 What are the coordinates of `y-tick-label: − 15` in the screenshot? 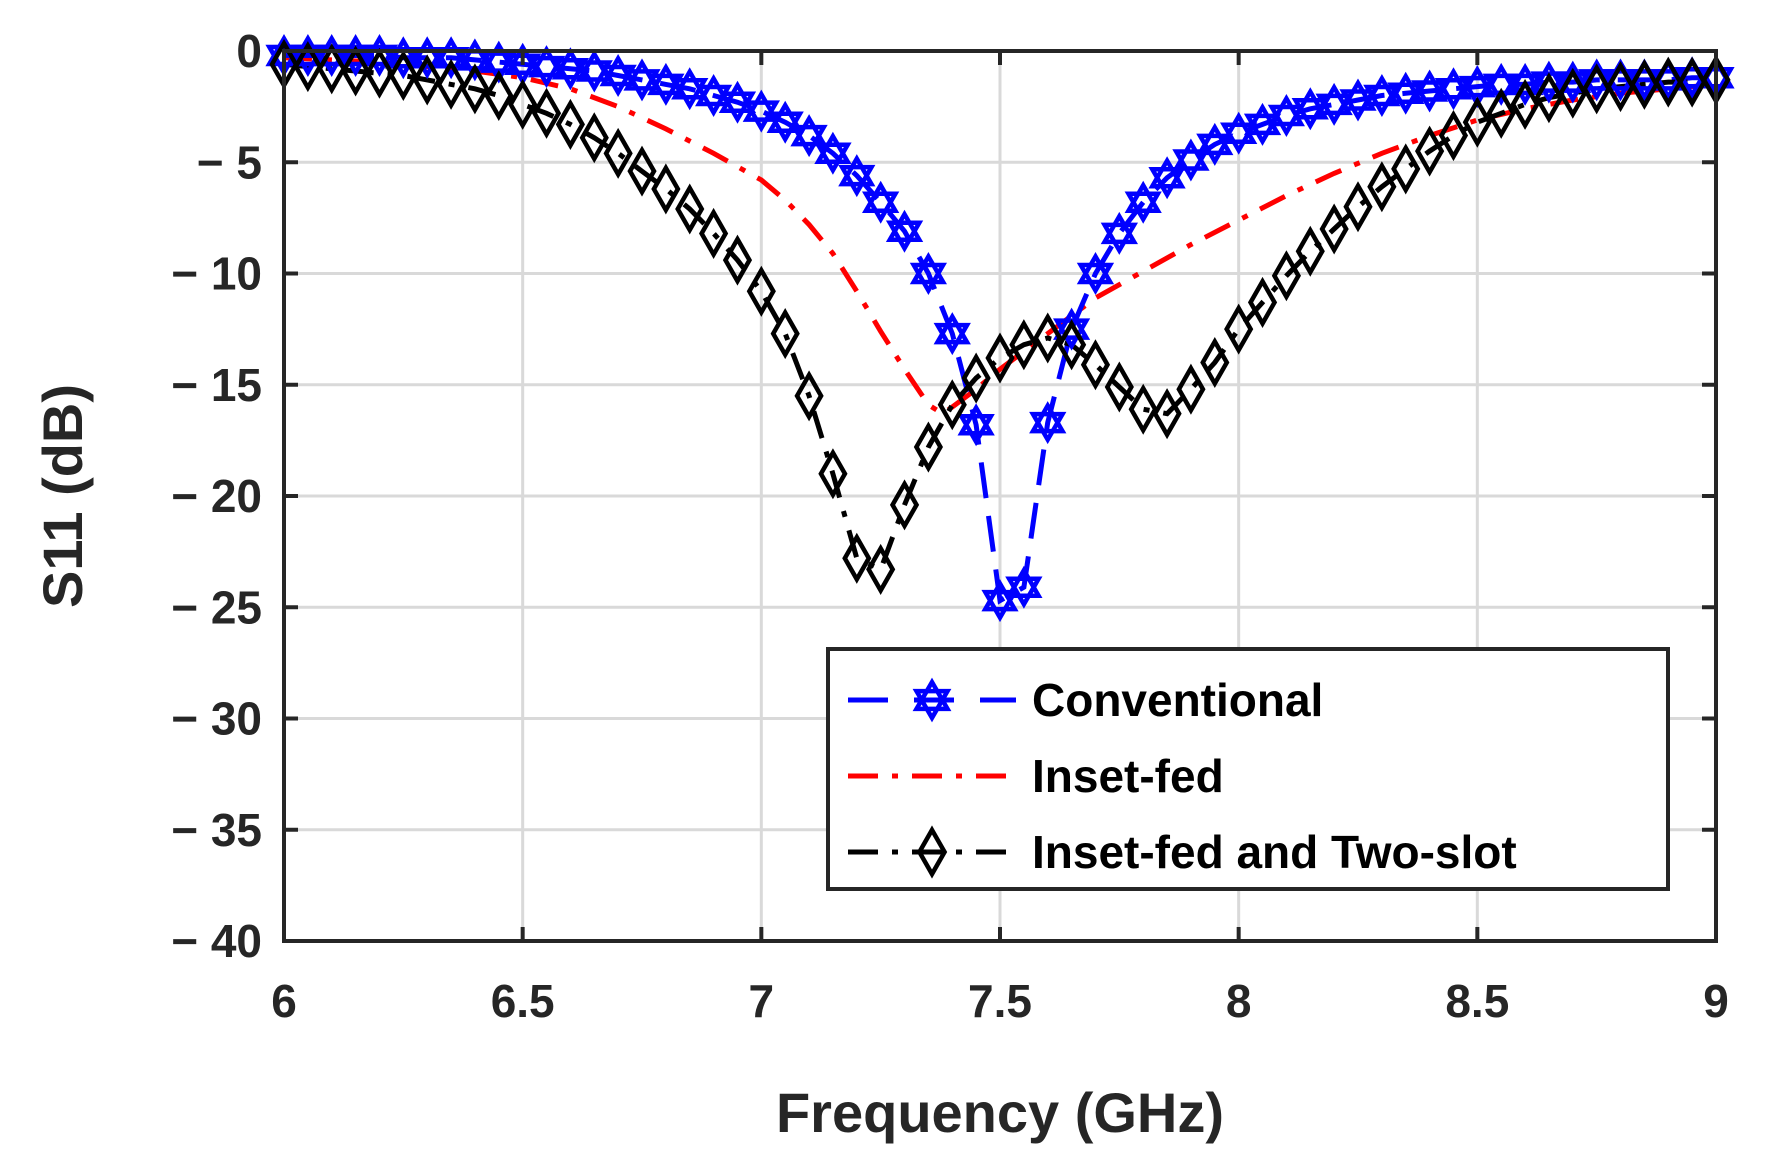 It's located at (216, 385).